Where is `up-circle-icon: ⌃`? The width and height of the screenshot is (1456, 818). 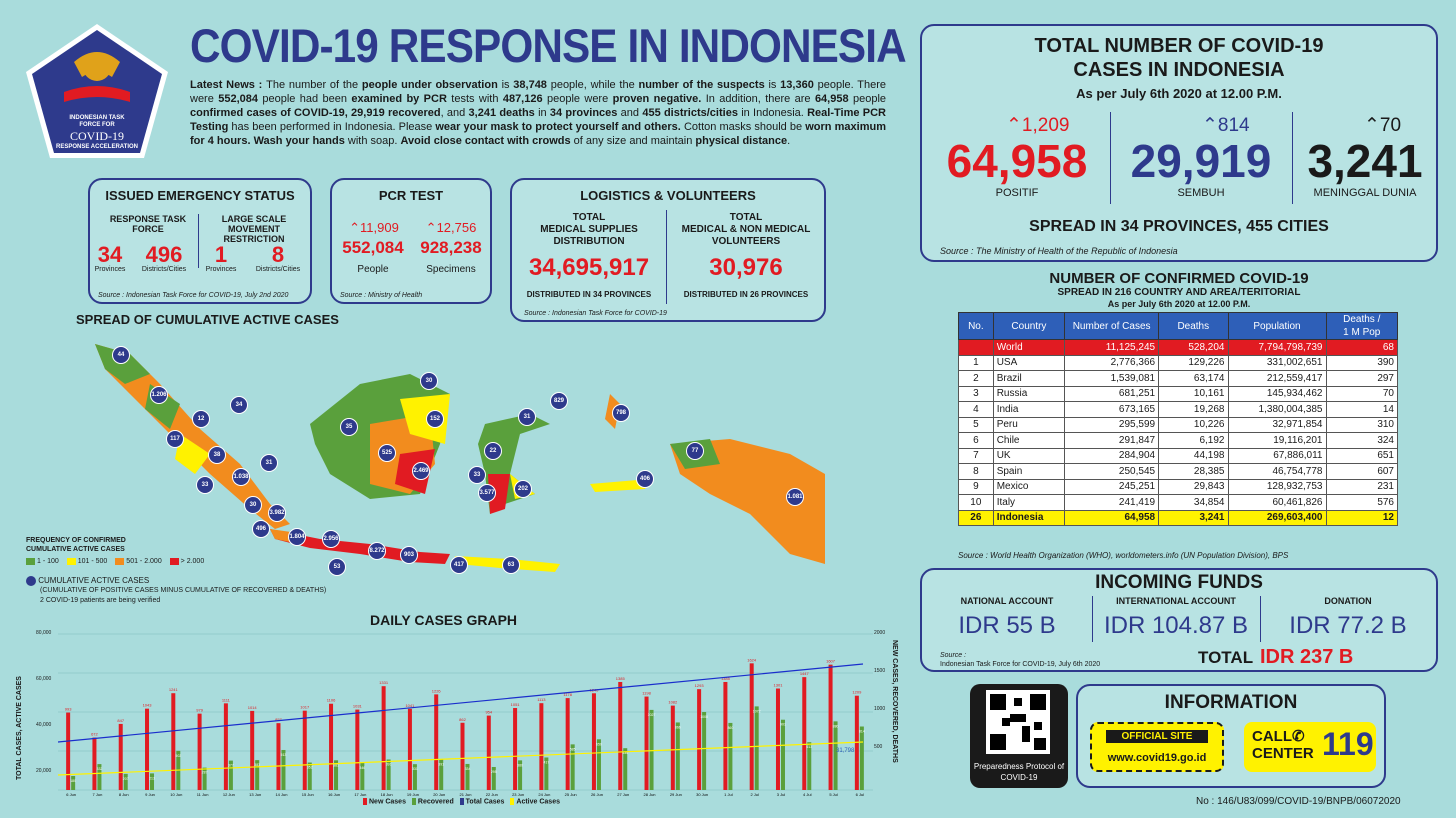
up-circle-icon: ⌃ is located at coordinates (1210, 125).